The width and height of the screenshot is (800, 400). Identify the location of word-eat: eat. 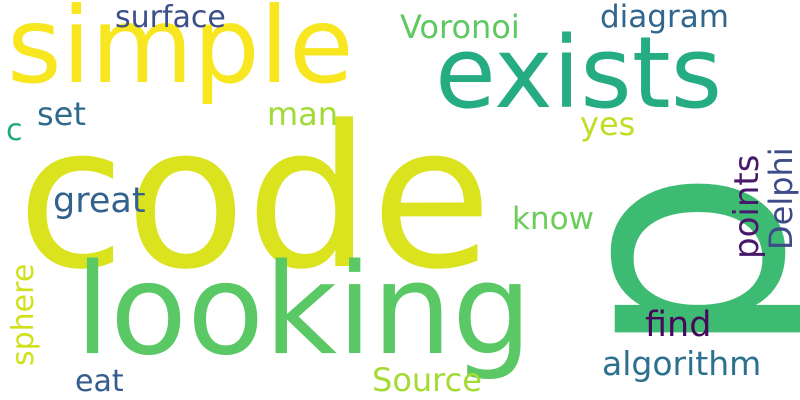
(99, 381).